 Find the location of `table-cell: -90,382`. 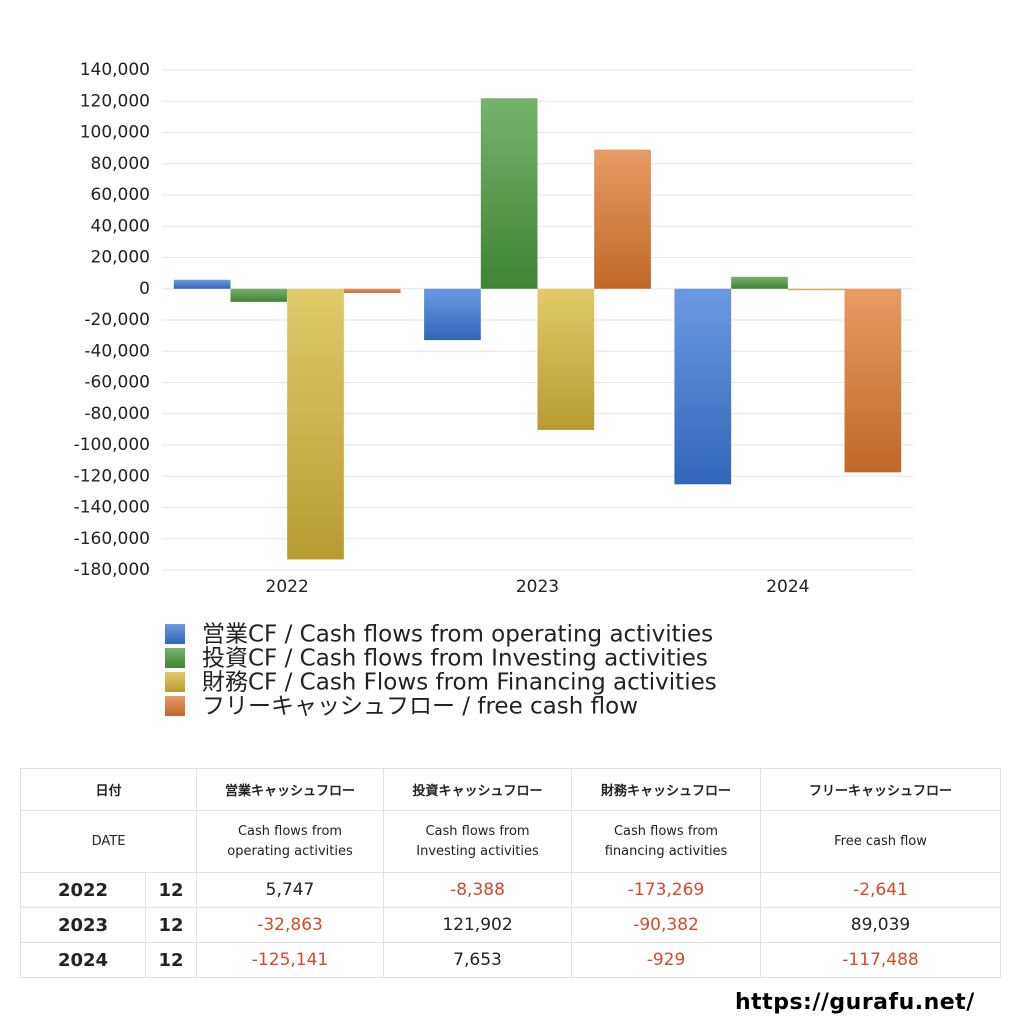

table-cell: -90,382 is located at coordinates (666, 925).